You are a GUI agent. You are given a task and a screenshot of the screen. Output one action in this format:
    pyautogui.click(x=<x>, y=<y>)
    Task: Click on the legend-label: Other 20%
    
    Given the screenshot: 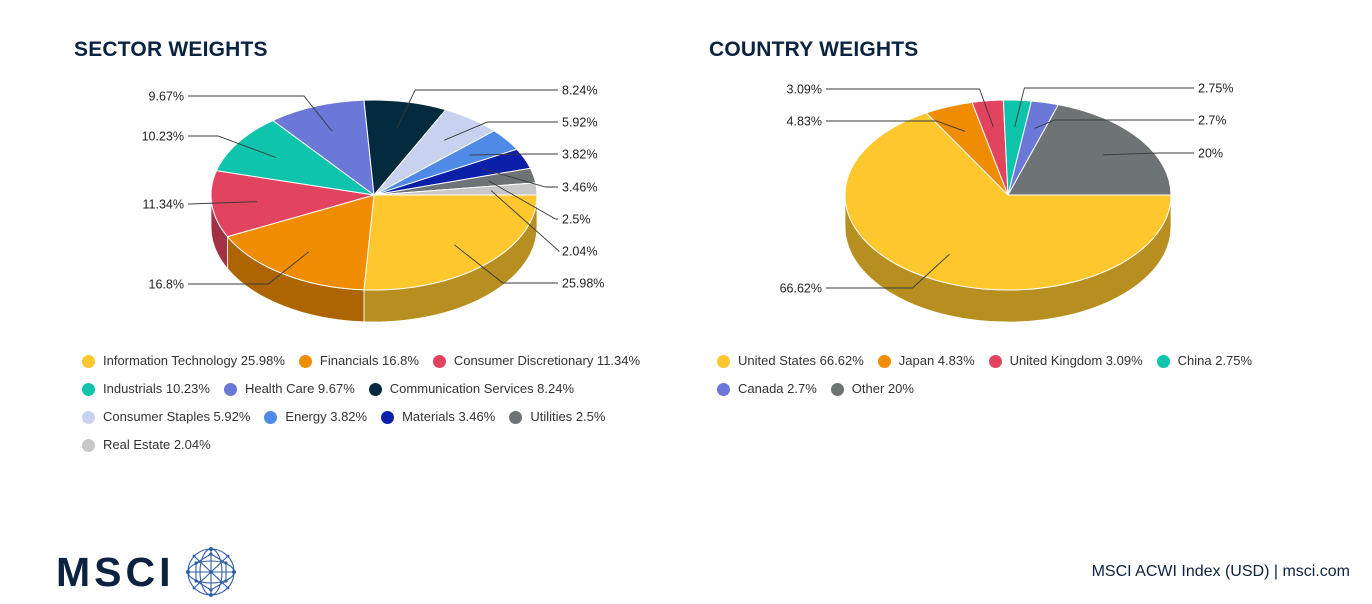 What is the action you would take?
    pyautogui.click(x=882, y=388)
    